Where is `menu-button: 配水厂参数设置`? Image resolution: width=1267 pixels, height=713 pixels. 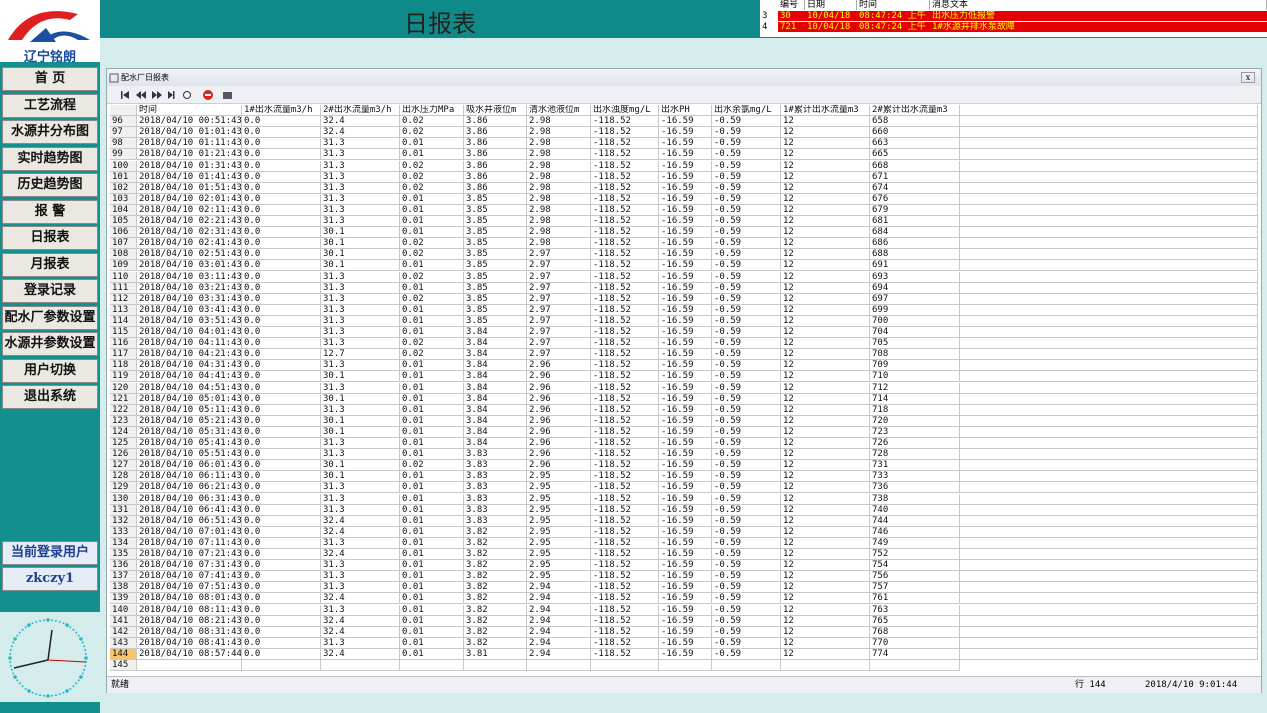
menu-button: 配水厂参数设置 is located at coordinates (50, 317).